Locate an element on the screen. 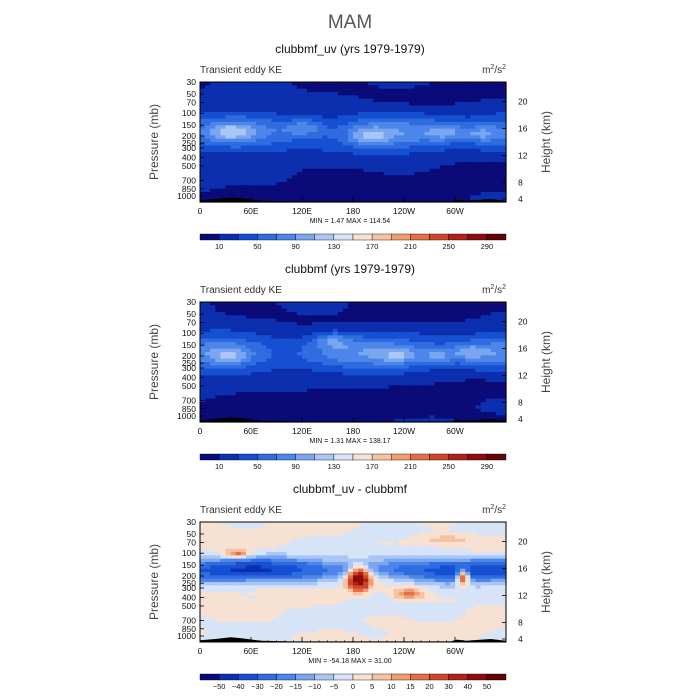 This screenshot has width=700, height=700. pressure-tick-label: 30 is located at coordinates (192, 302).